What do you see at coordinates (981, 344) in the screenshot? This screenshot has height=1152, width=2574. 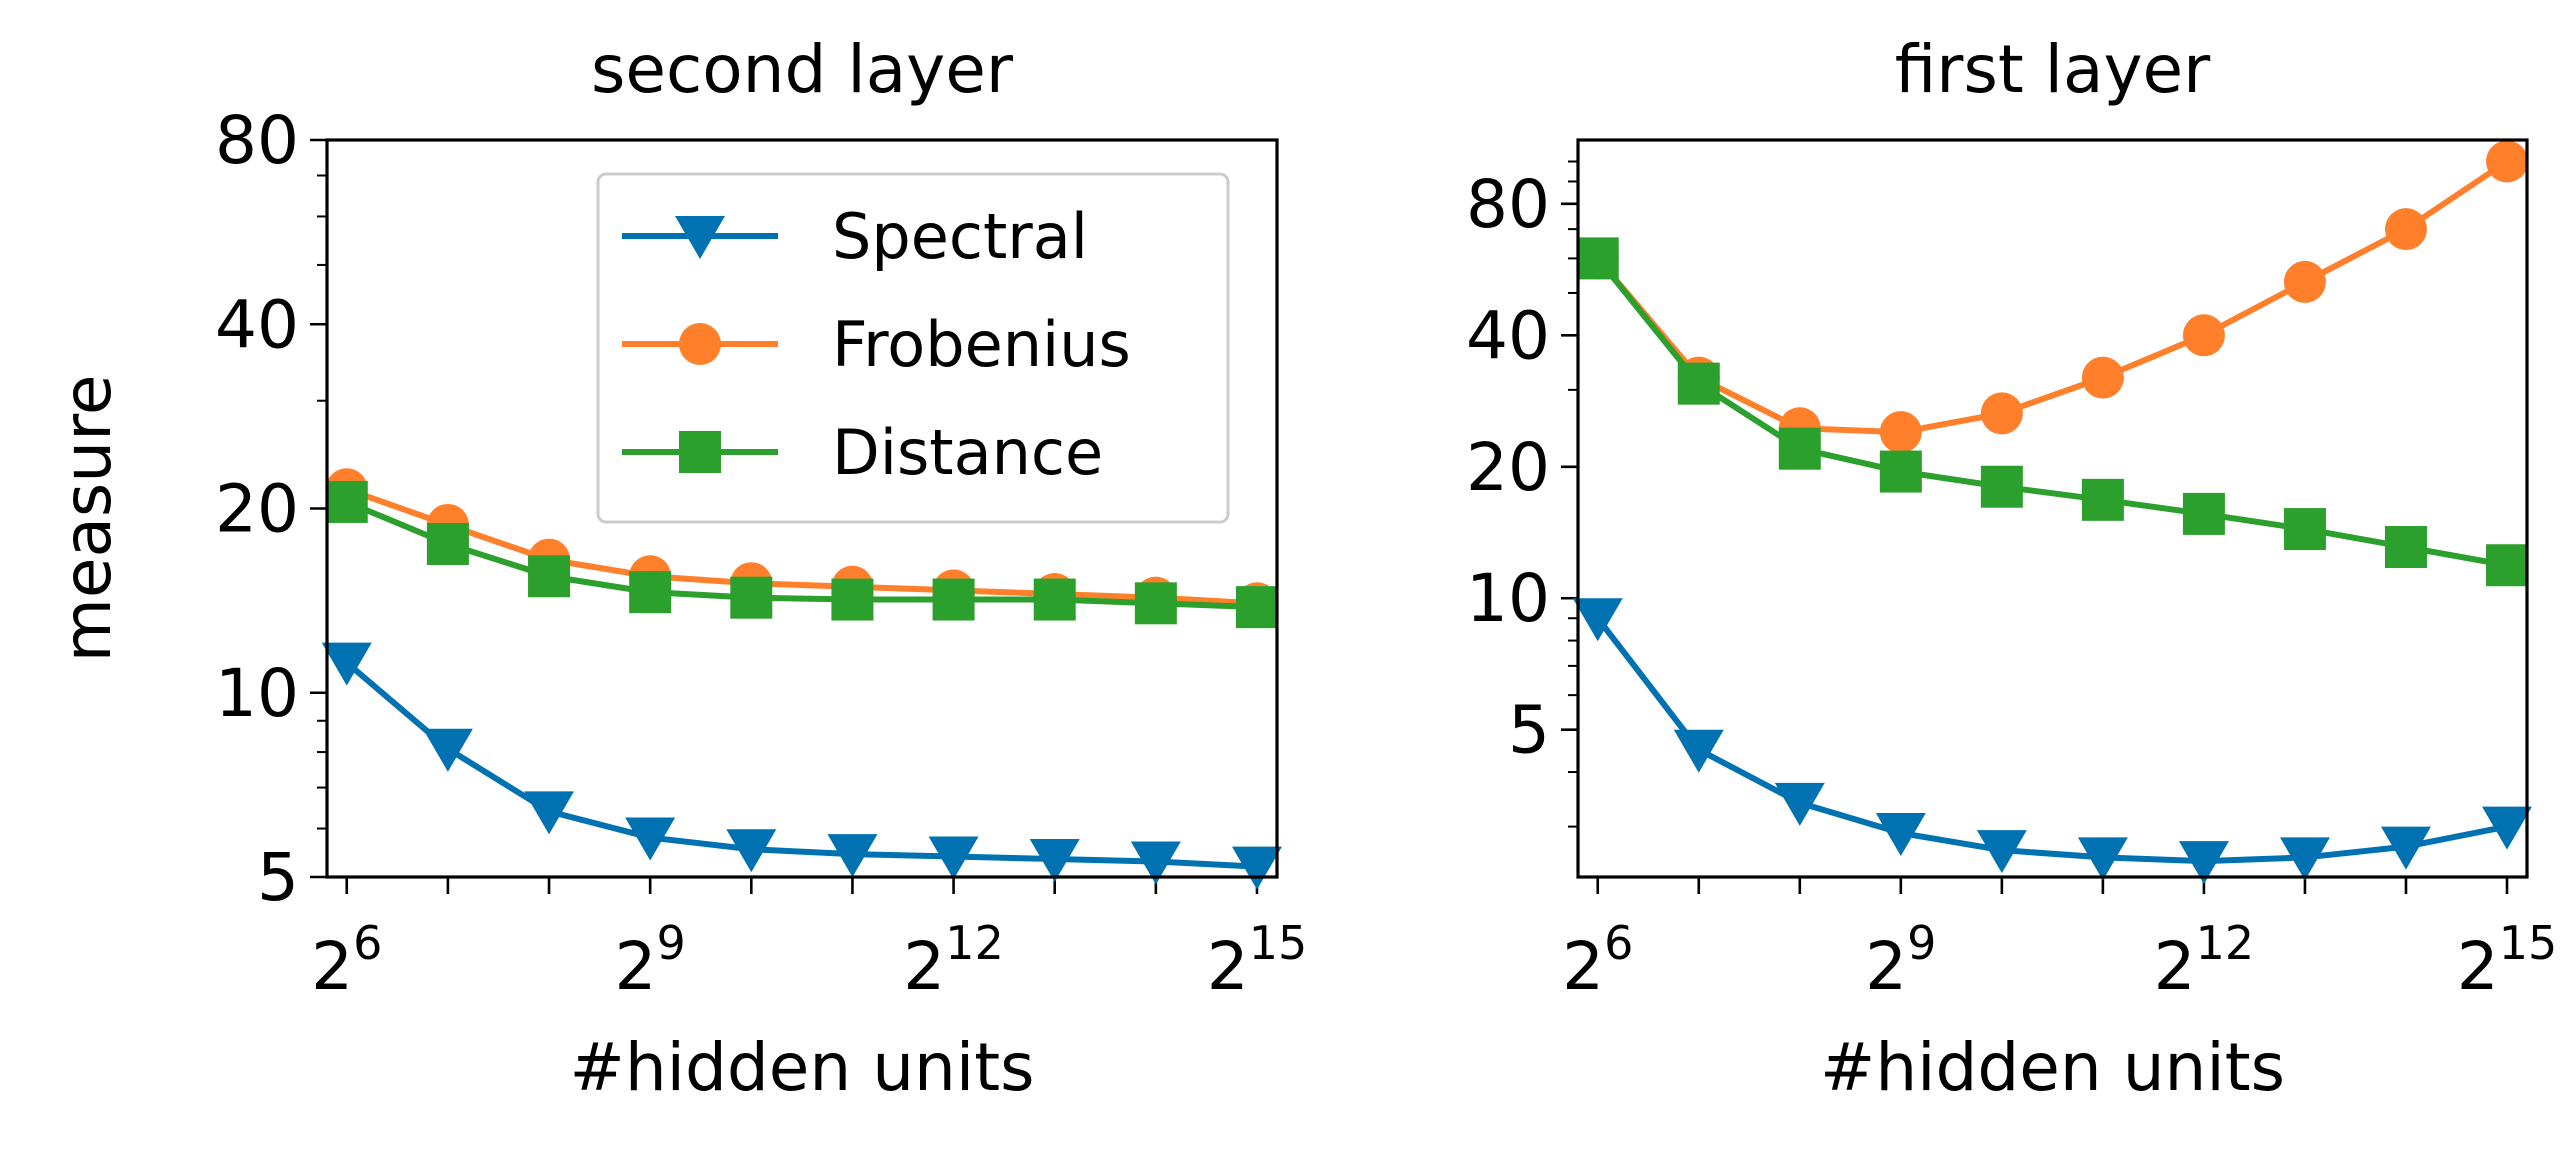 I see `legend-label: Frobenius` at bounding box center [981, 344].